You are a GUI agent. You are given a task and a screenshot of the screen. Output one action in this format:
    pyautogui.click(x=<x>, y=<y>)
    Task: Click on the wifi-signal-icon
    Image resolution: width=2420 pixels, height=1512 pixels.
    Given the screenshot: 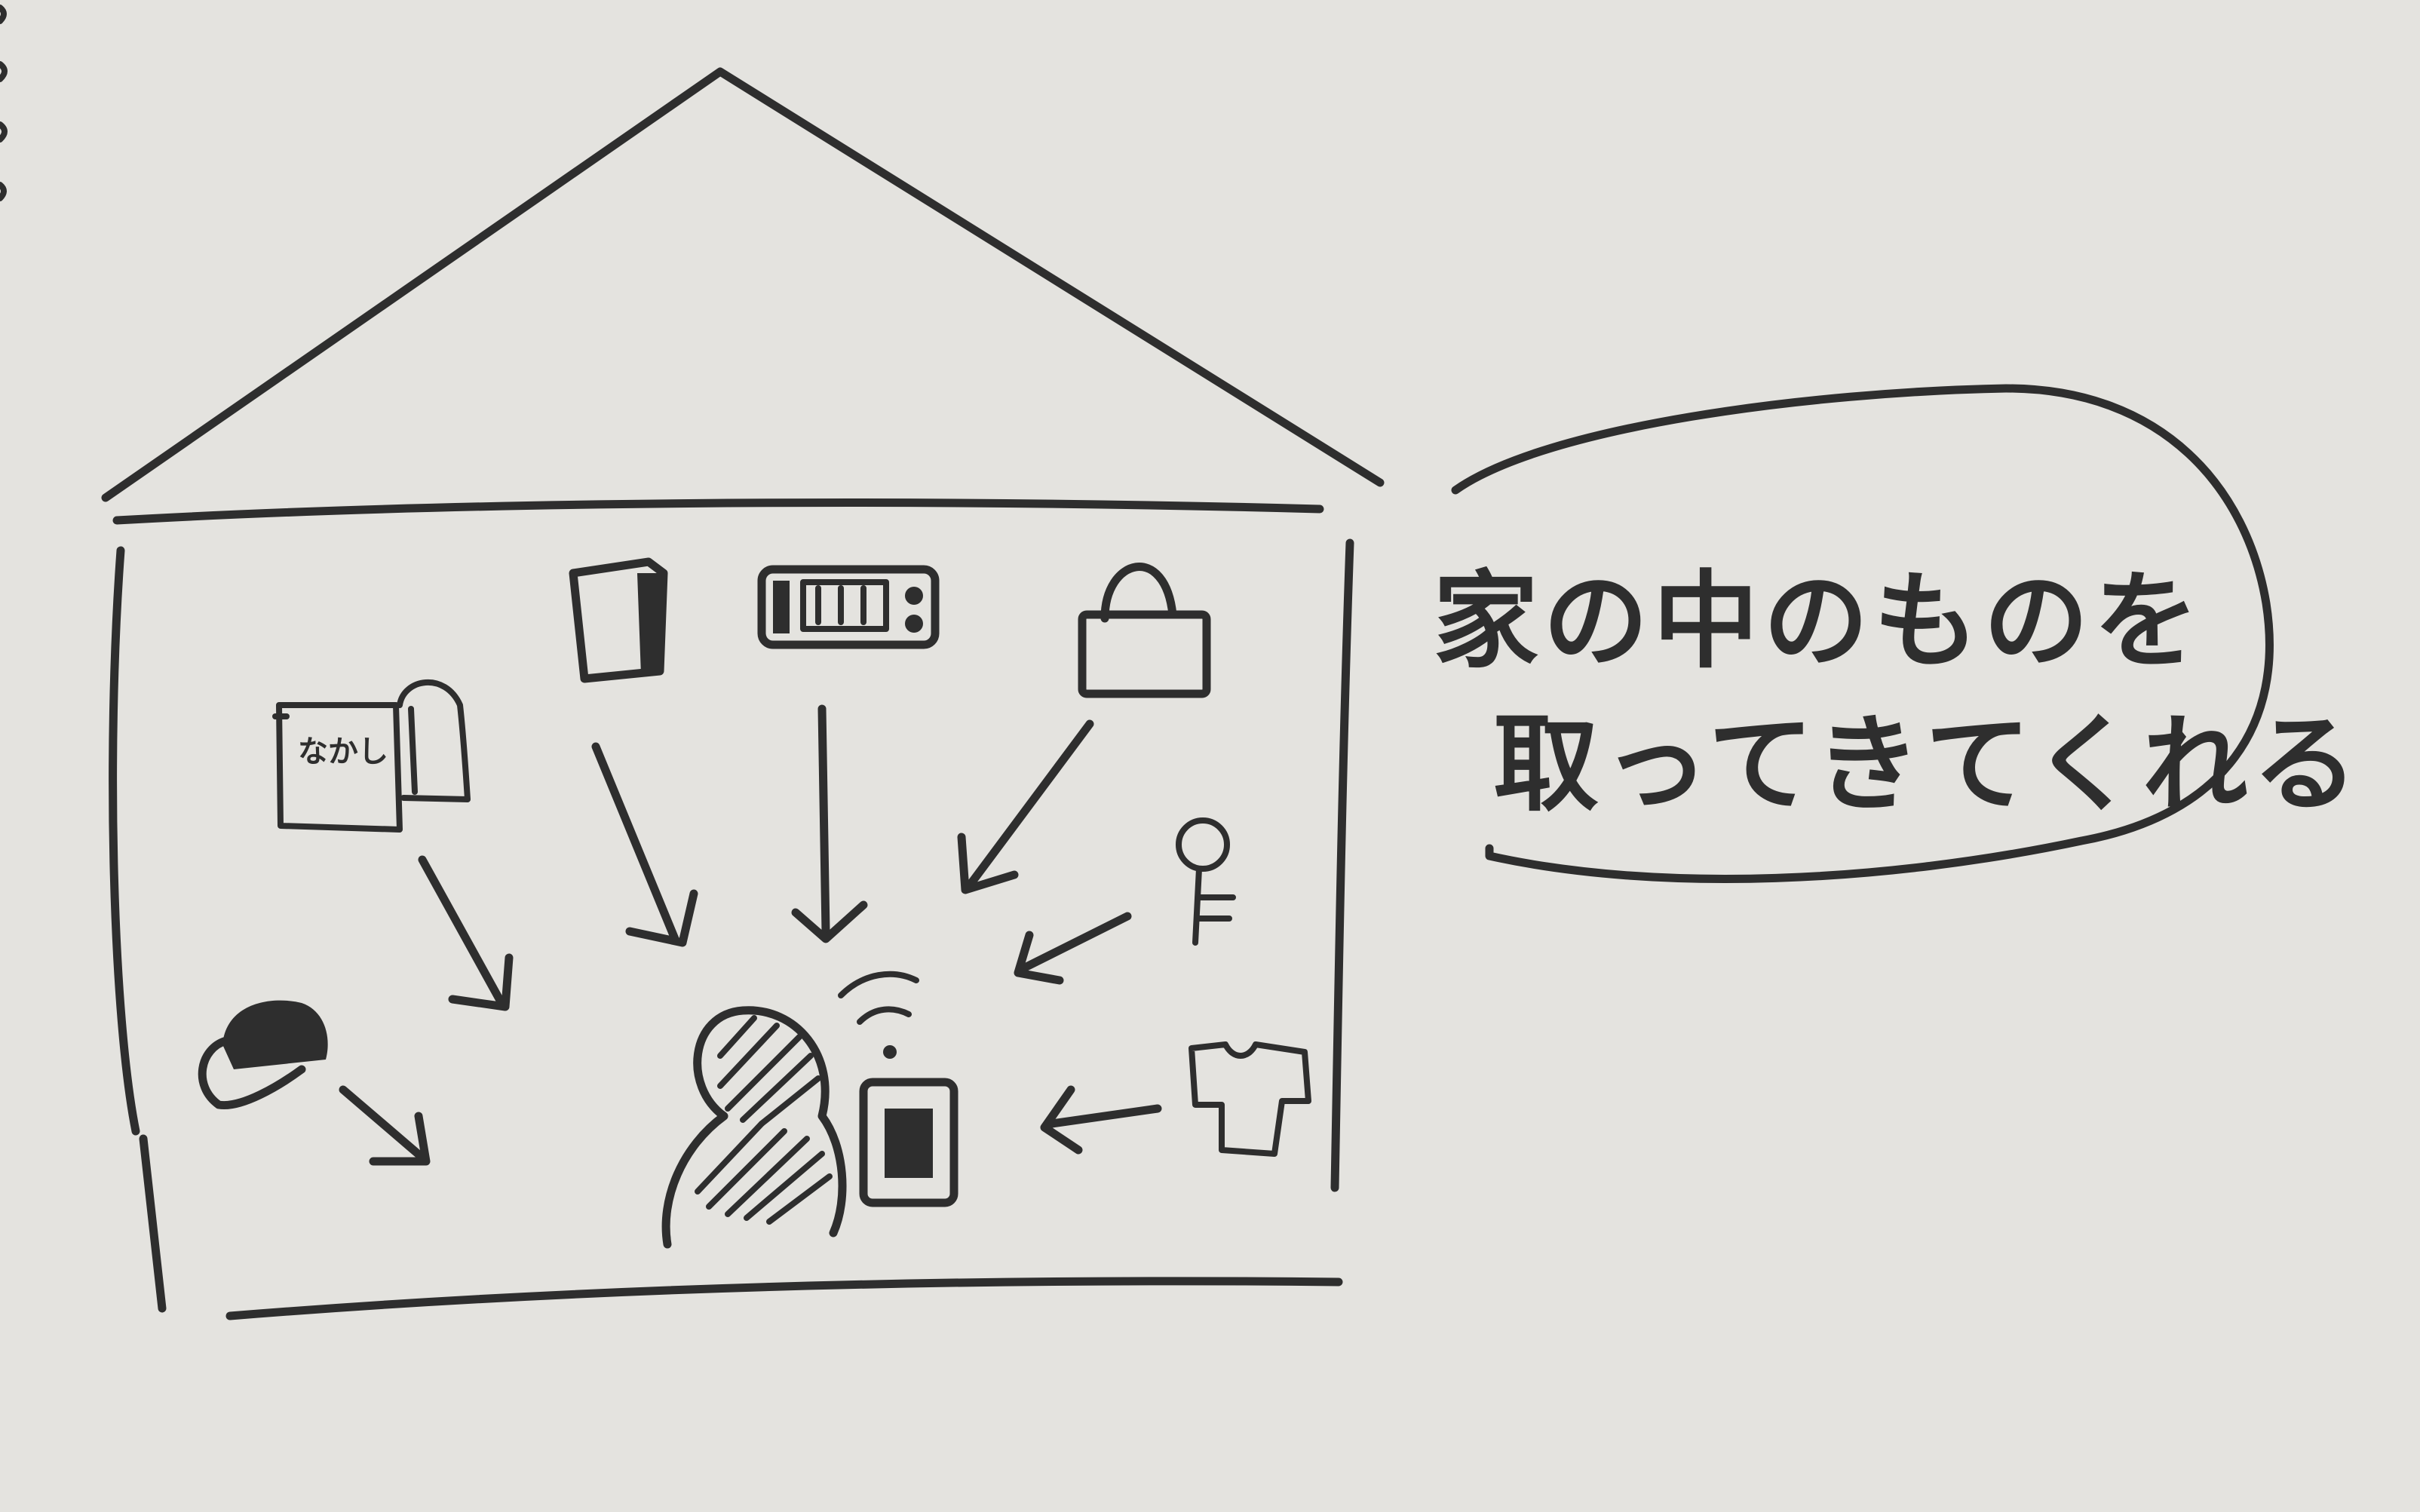 What is the action you would take?
    pyautogui.click(x=879, y=1015)
    